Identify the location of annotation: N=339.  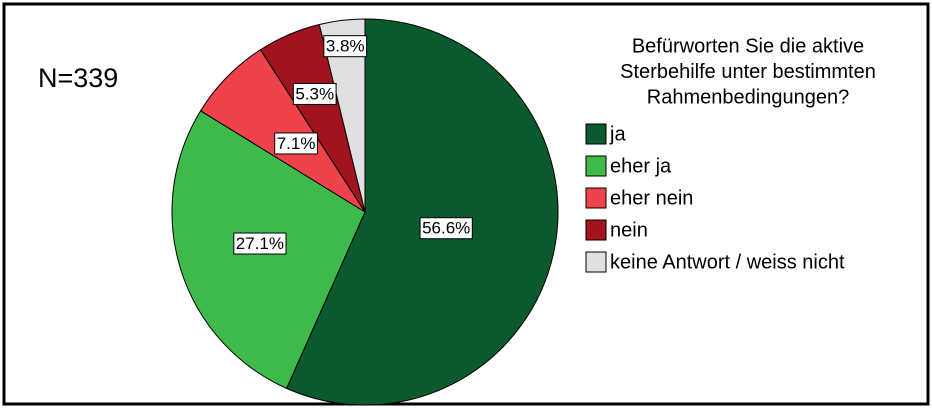
(78, 78).